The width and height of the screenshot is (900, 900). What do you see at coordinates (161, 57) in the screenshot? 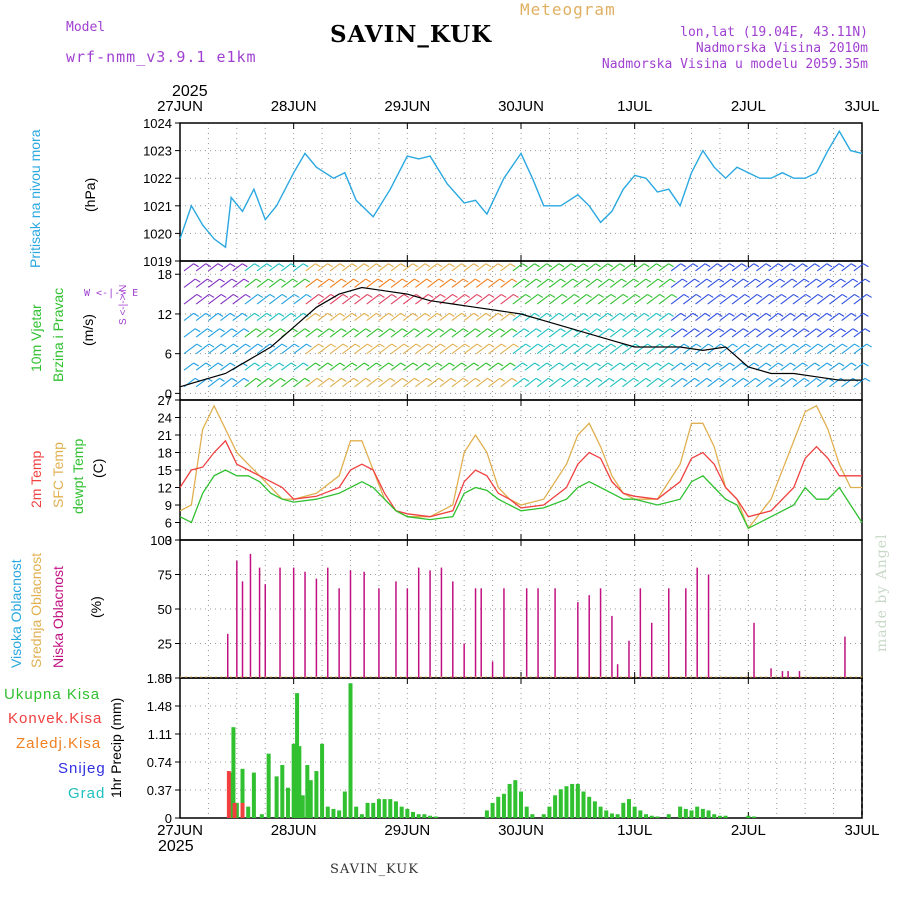
I see `model-name: wrf-nmm_v3.9.1 e1km` at bounding box center [161, 57].